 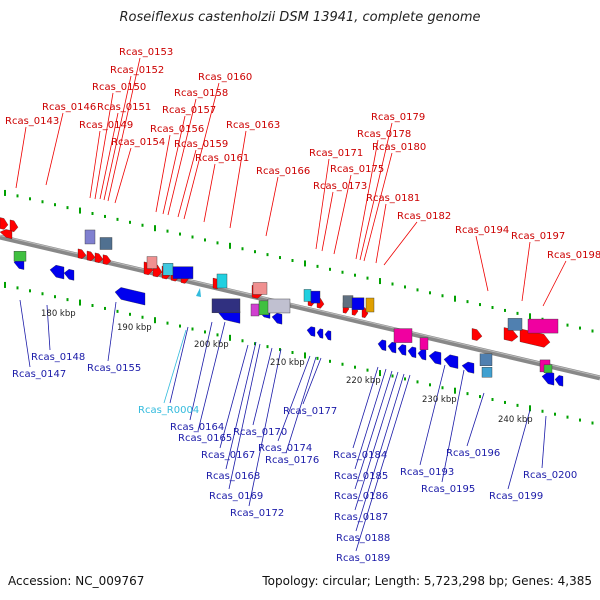 I want to click on label-rcas-0179: Rcas_0179, so click(x=398, y=117).